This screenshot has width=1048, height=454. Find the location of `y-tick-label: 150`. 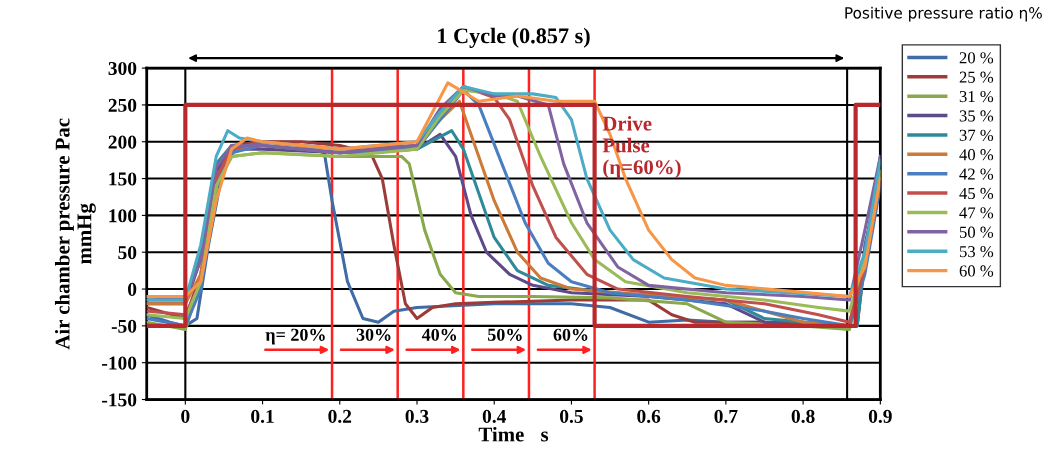

y-tick-label: 150 is located at coordinates (123, 179).